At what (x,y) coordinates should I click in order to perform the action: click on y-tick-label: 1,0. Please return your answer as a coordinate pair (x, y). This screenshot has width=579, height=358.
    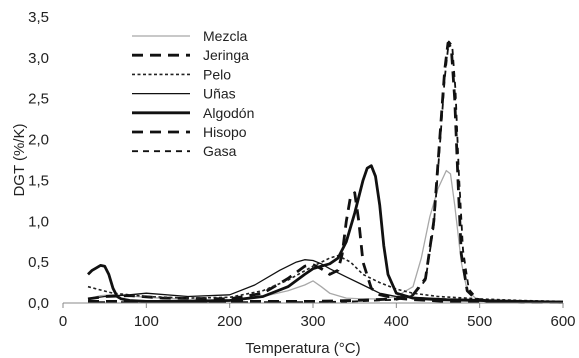
    Looking at the image, I should click on (38, 221).